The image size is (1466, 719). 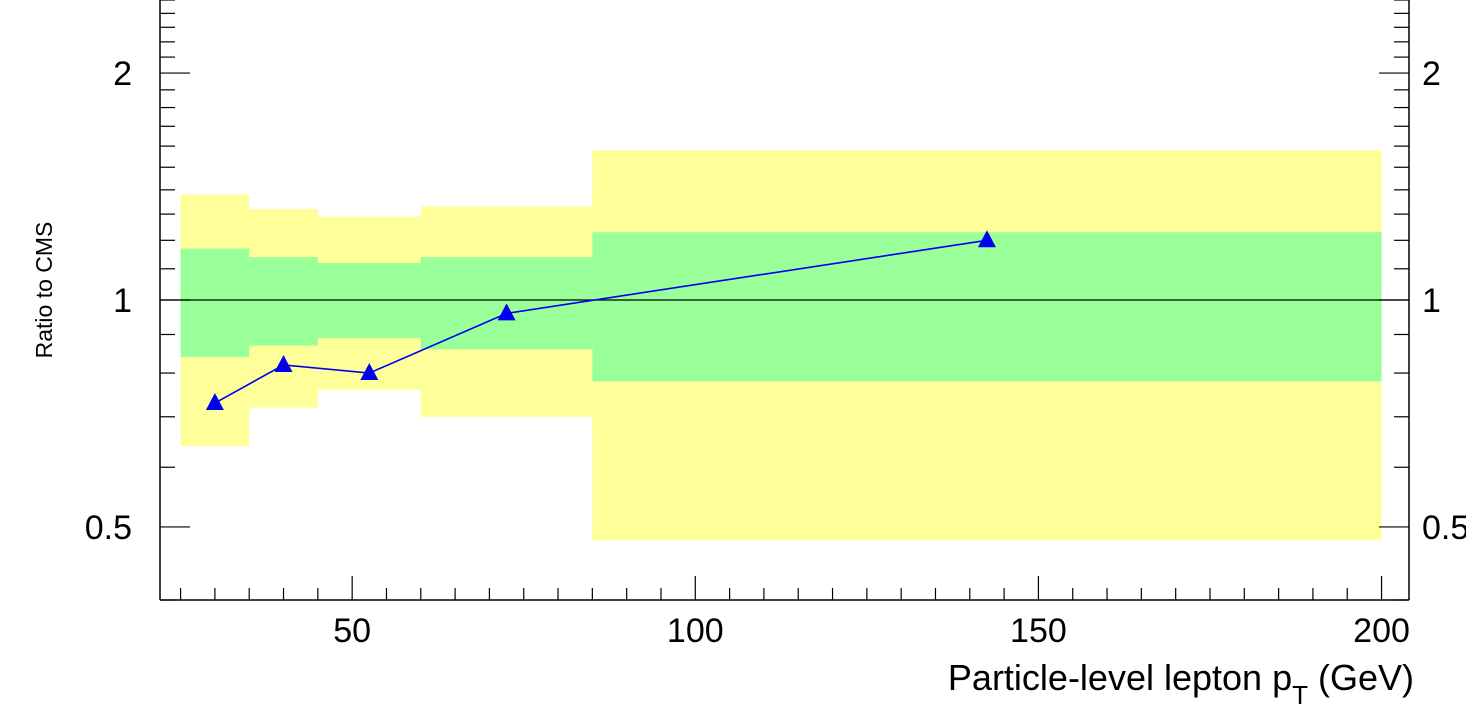 What do you see at coordinates (695, 631) in the screenshot?
I see `x-tick-label: 100` at bounding box center [695, 631].